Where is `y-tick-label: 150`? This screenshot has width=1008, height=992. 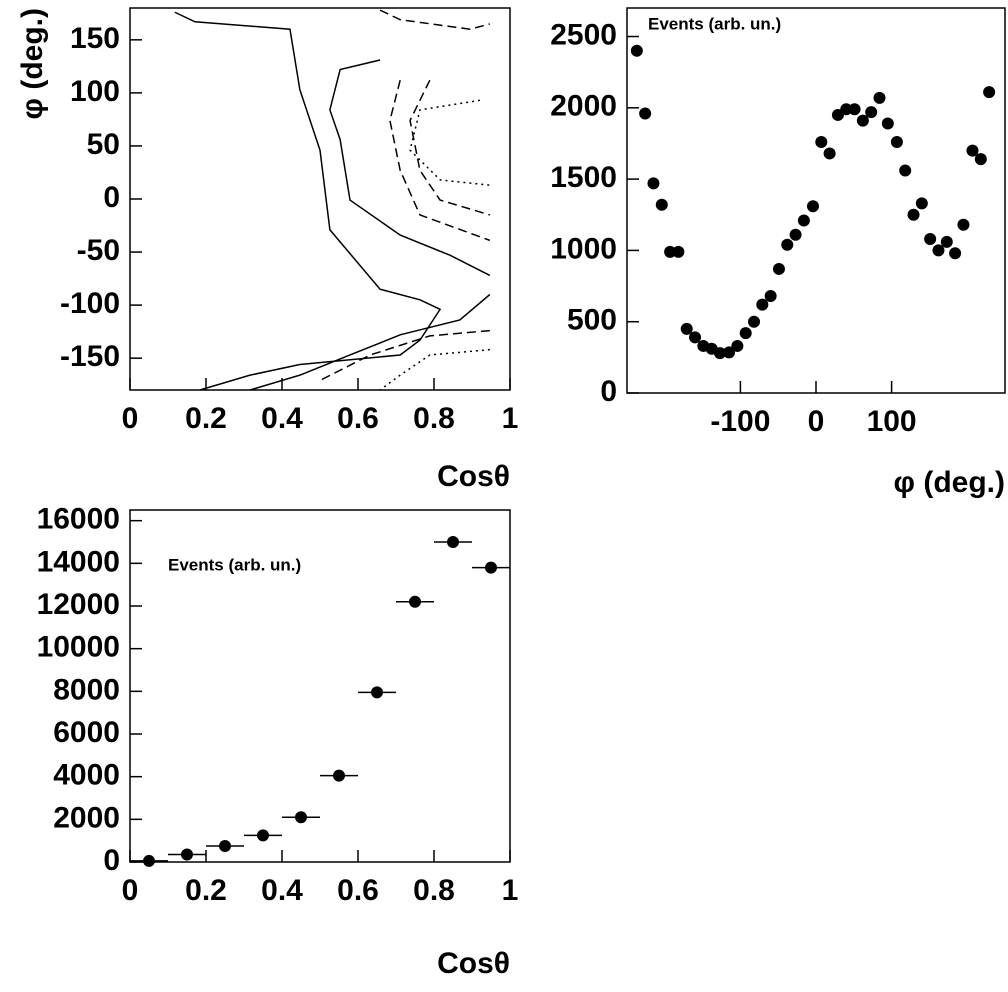 y-tick-label: 150 is located at coordinates (95, 38).